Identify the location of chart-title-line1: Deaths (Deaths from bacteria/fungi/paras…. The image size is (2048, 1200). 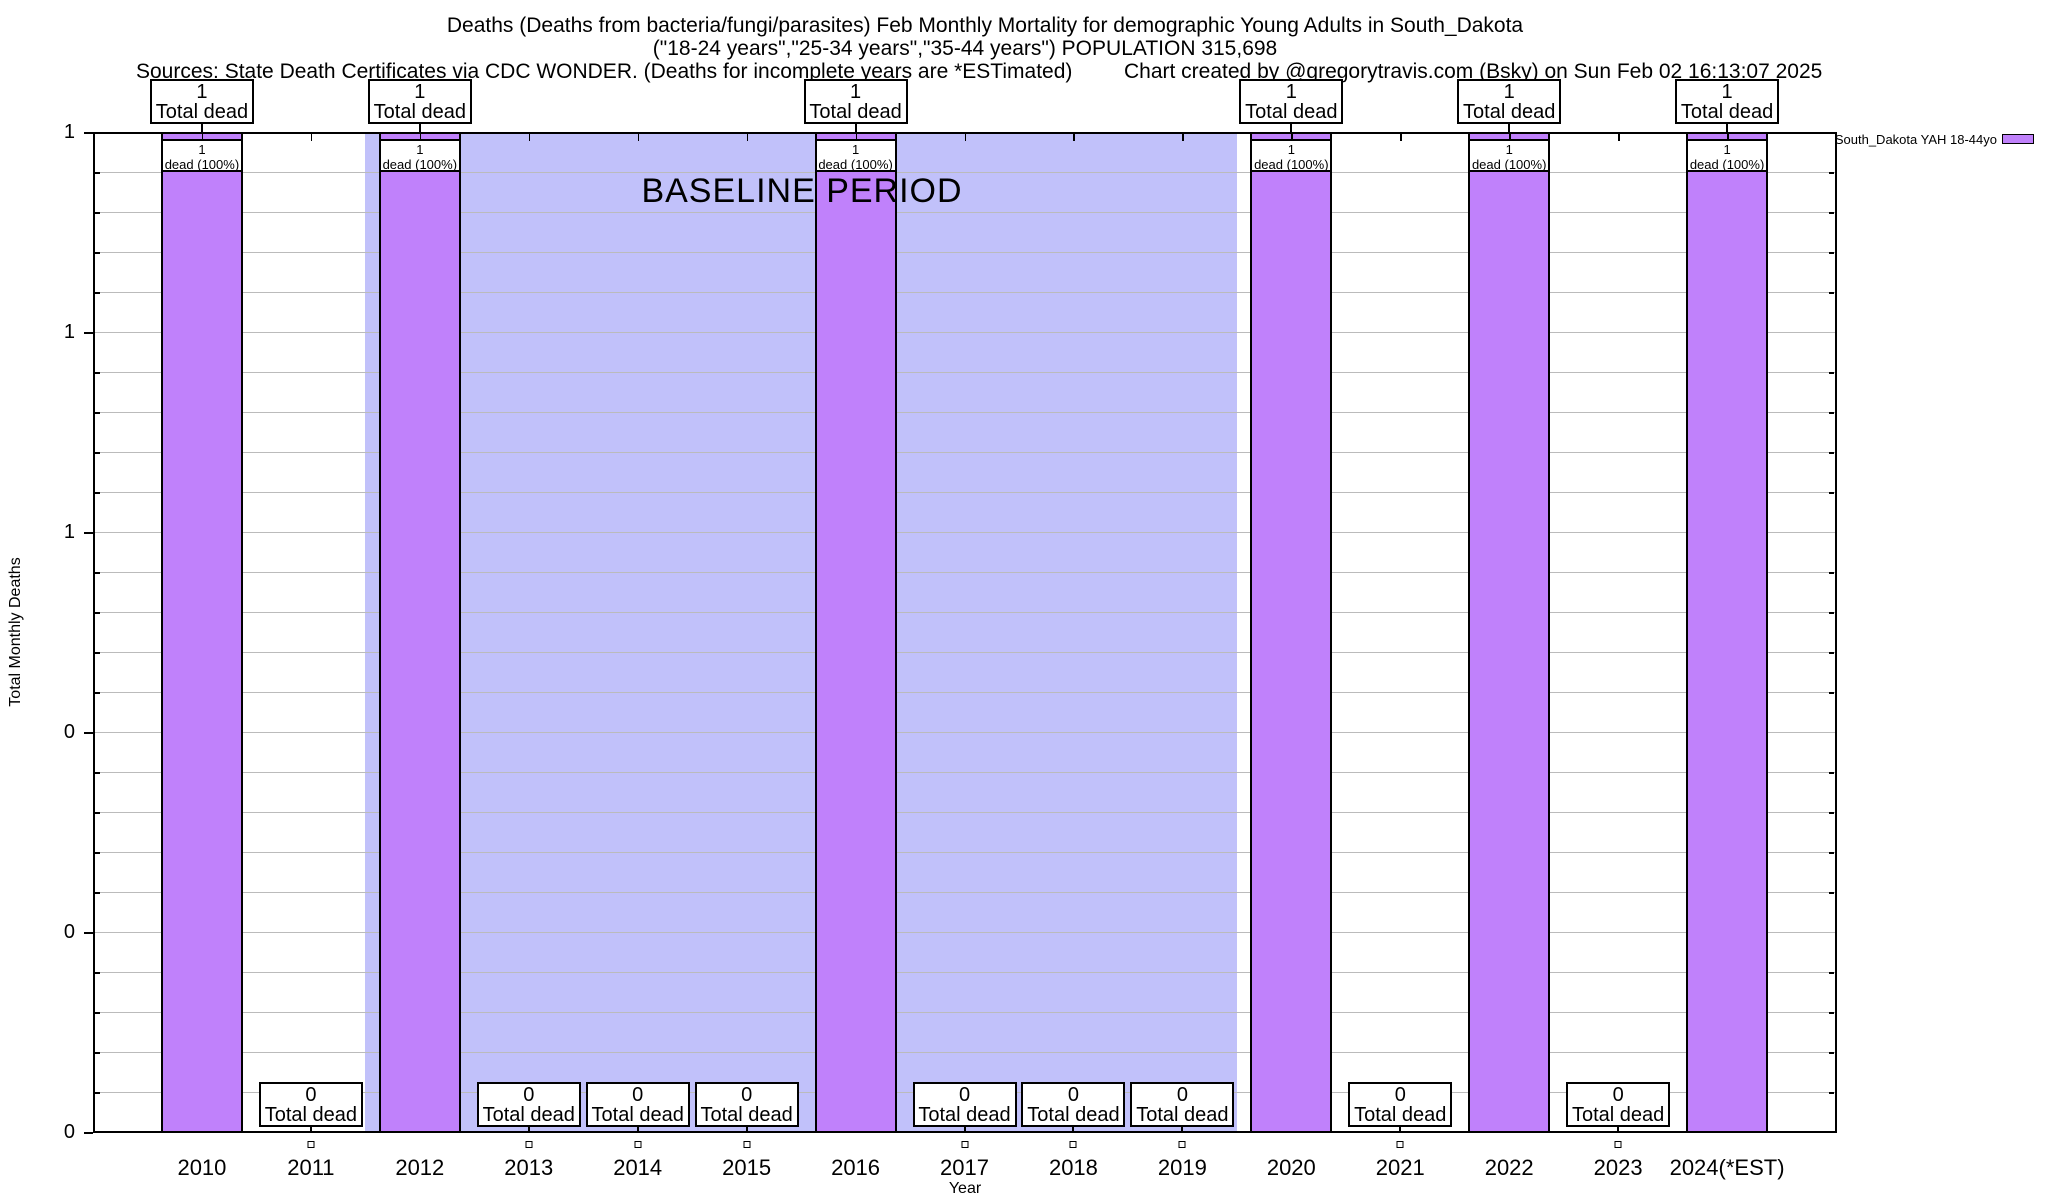
(985, 25).